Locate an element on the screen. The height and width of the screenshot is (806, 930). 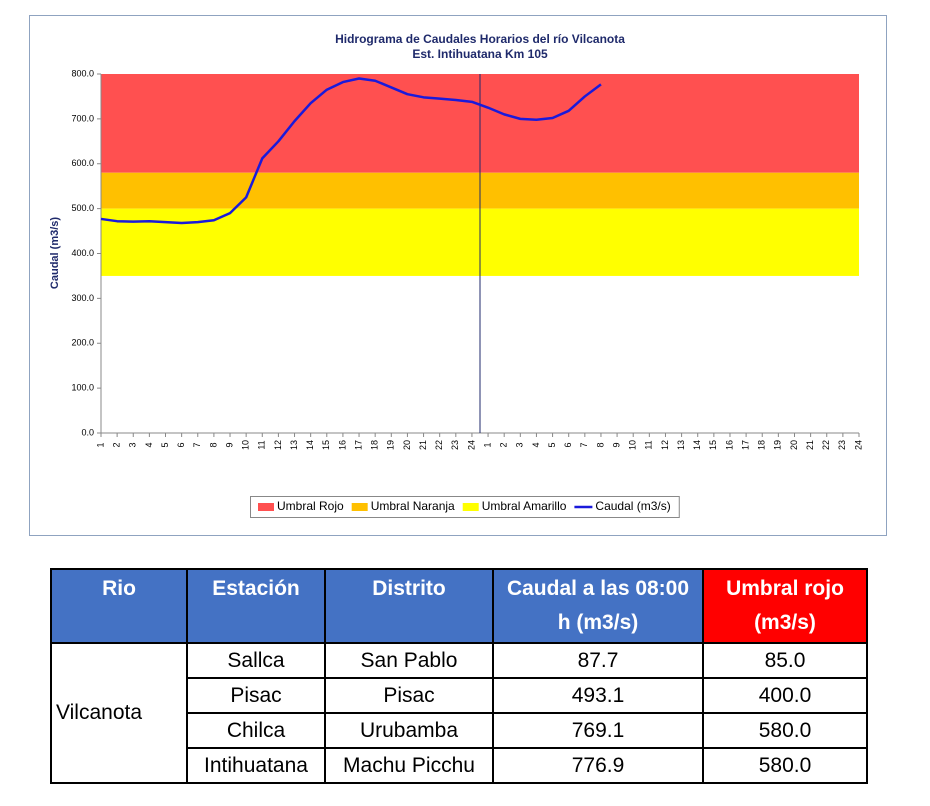
chart-subtitle: Est. Intihuatana Km 105 is located at coordinates (480, 54).